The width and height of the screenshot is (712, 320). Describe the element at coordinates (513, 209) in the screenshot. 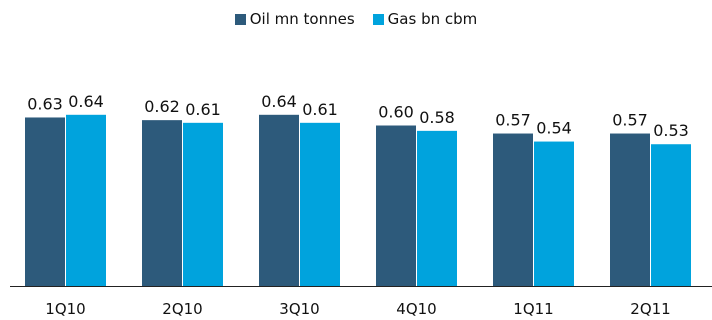

I see `bar-oil-1Q11` at that location.